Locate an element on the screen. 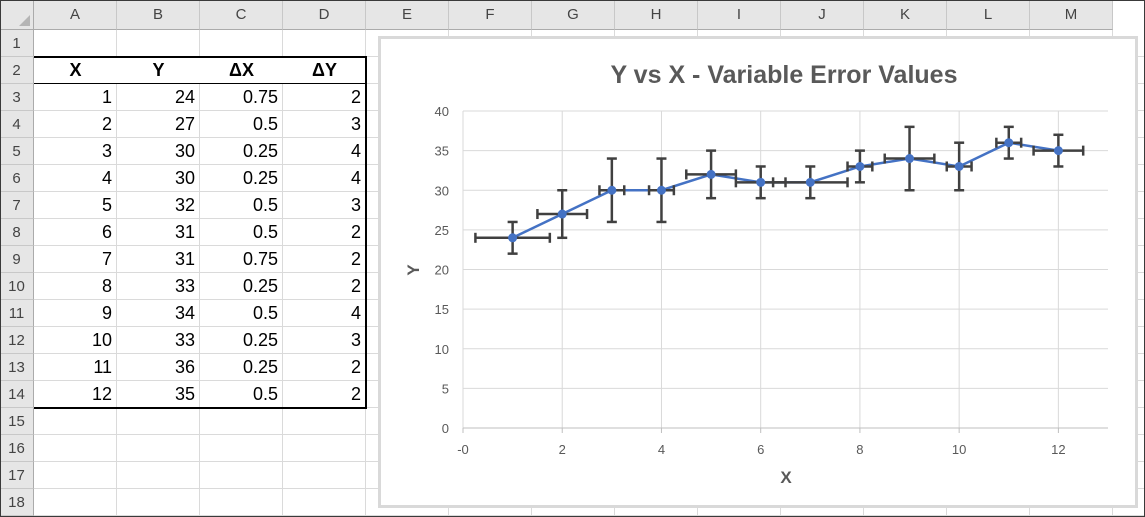 Image resolution: width=1145 pixels, height=517 pixels. table-cell: 27 is located at coordinates (158, 124).